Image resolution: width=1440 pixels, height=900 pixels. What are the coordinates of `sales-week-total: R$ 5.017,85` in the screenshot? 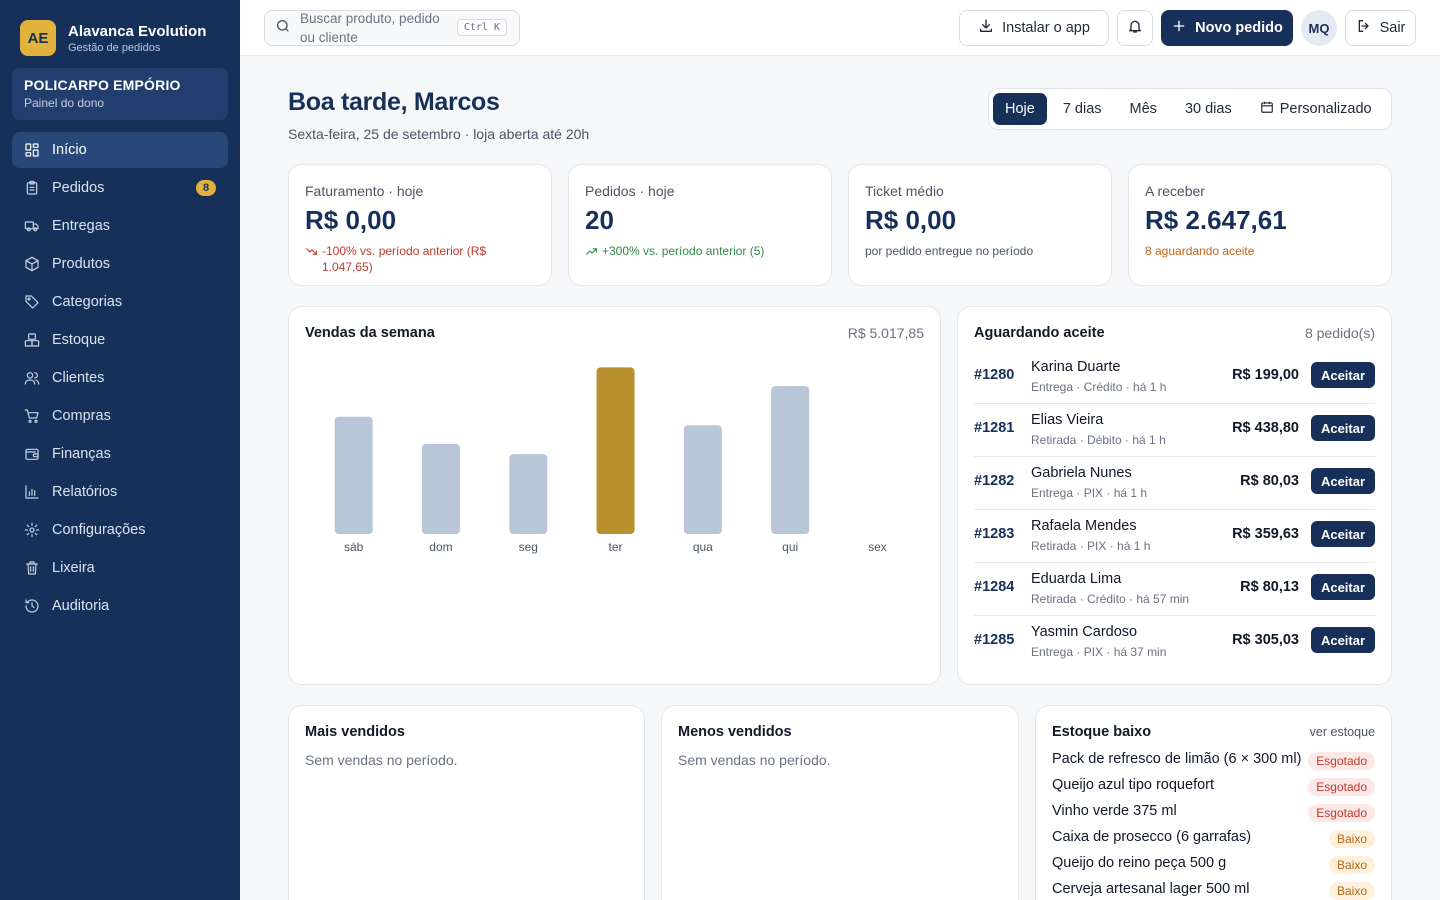 It's located at (885, 333).